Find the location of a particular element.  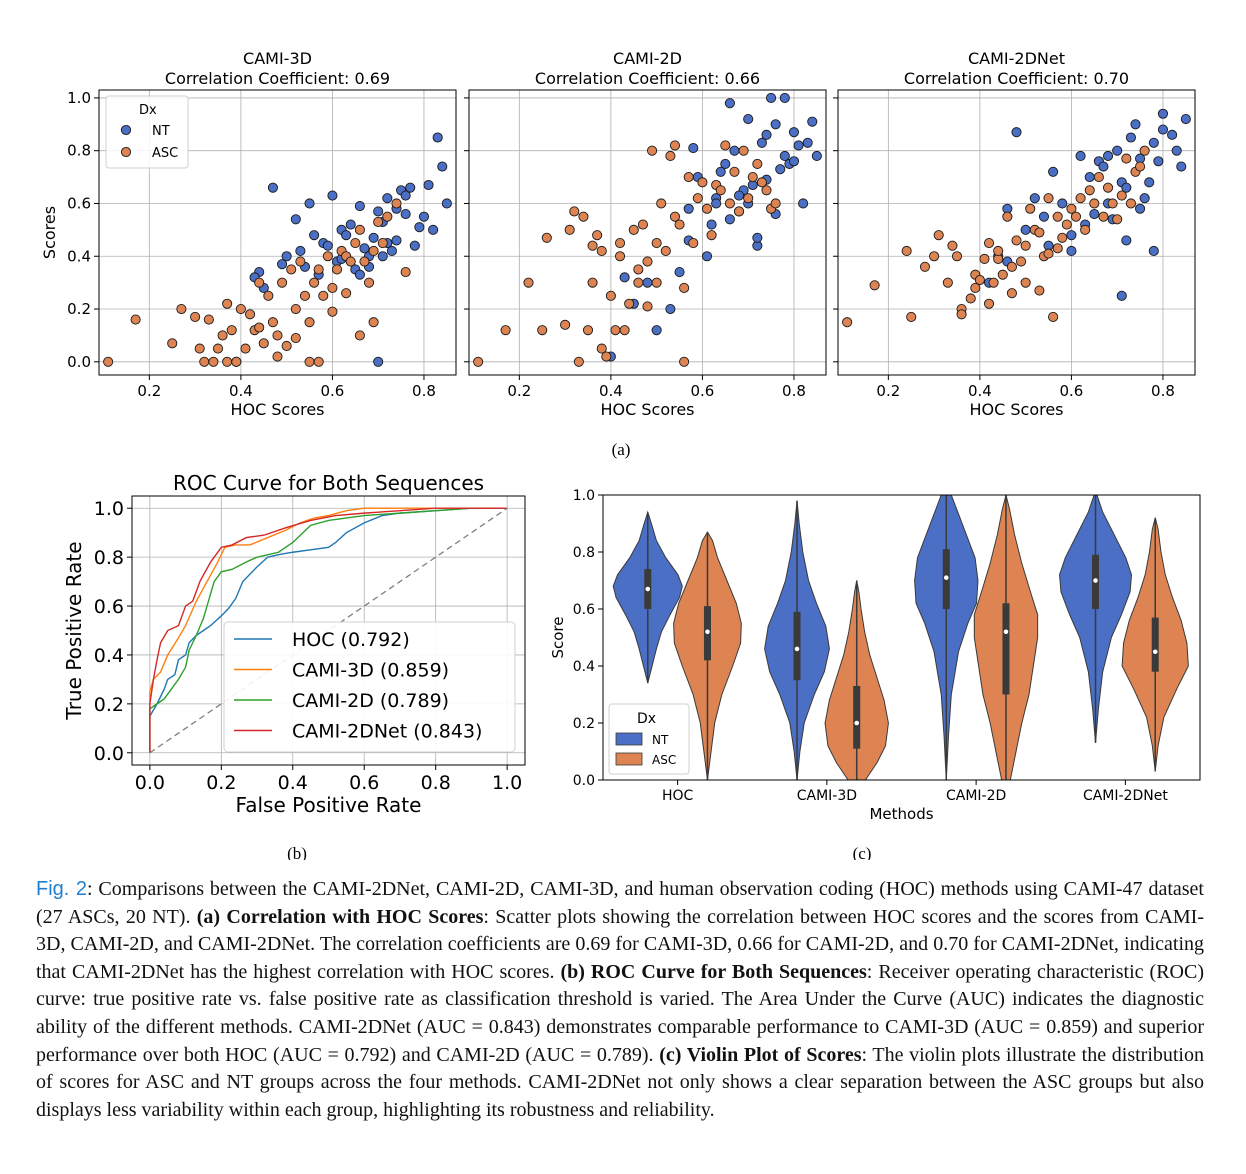

legend-box is located at coordinates (369, 687).